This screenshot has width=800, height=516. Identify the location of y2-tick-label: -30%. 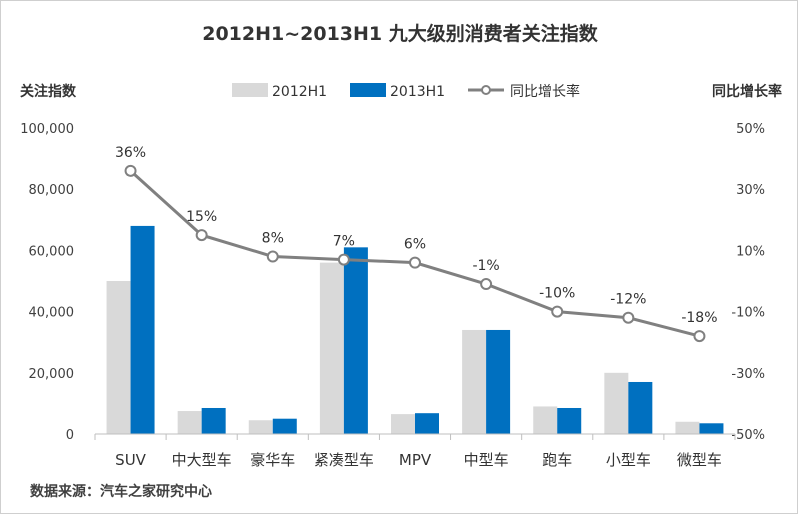
(748, 374).